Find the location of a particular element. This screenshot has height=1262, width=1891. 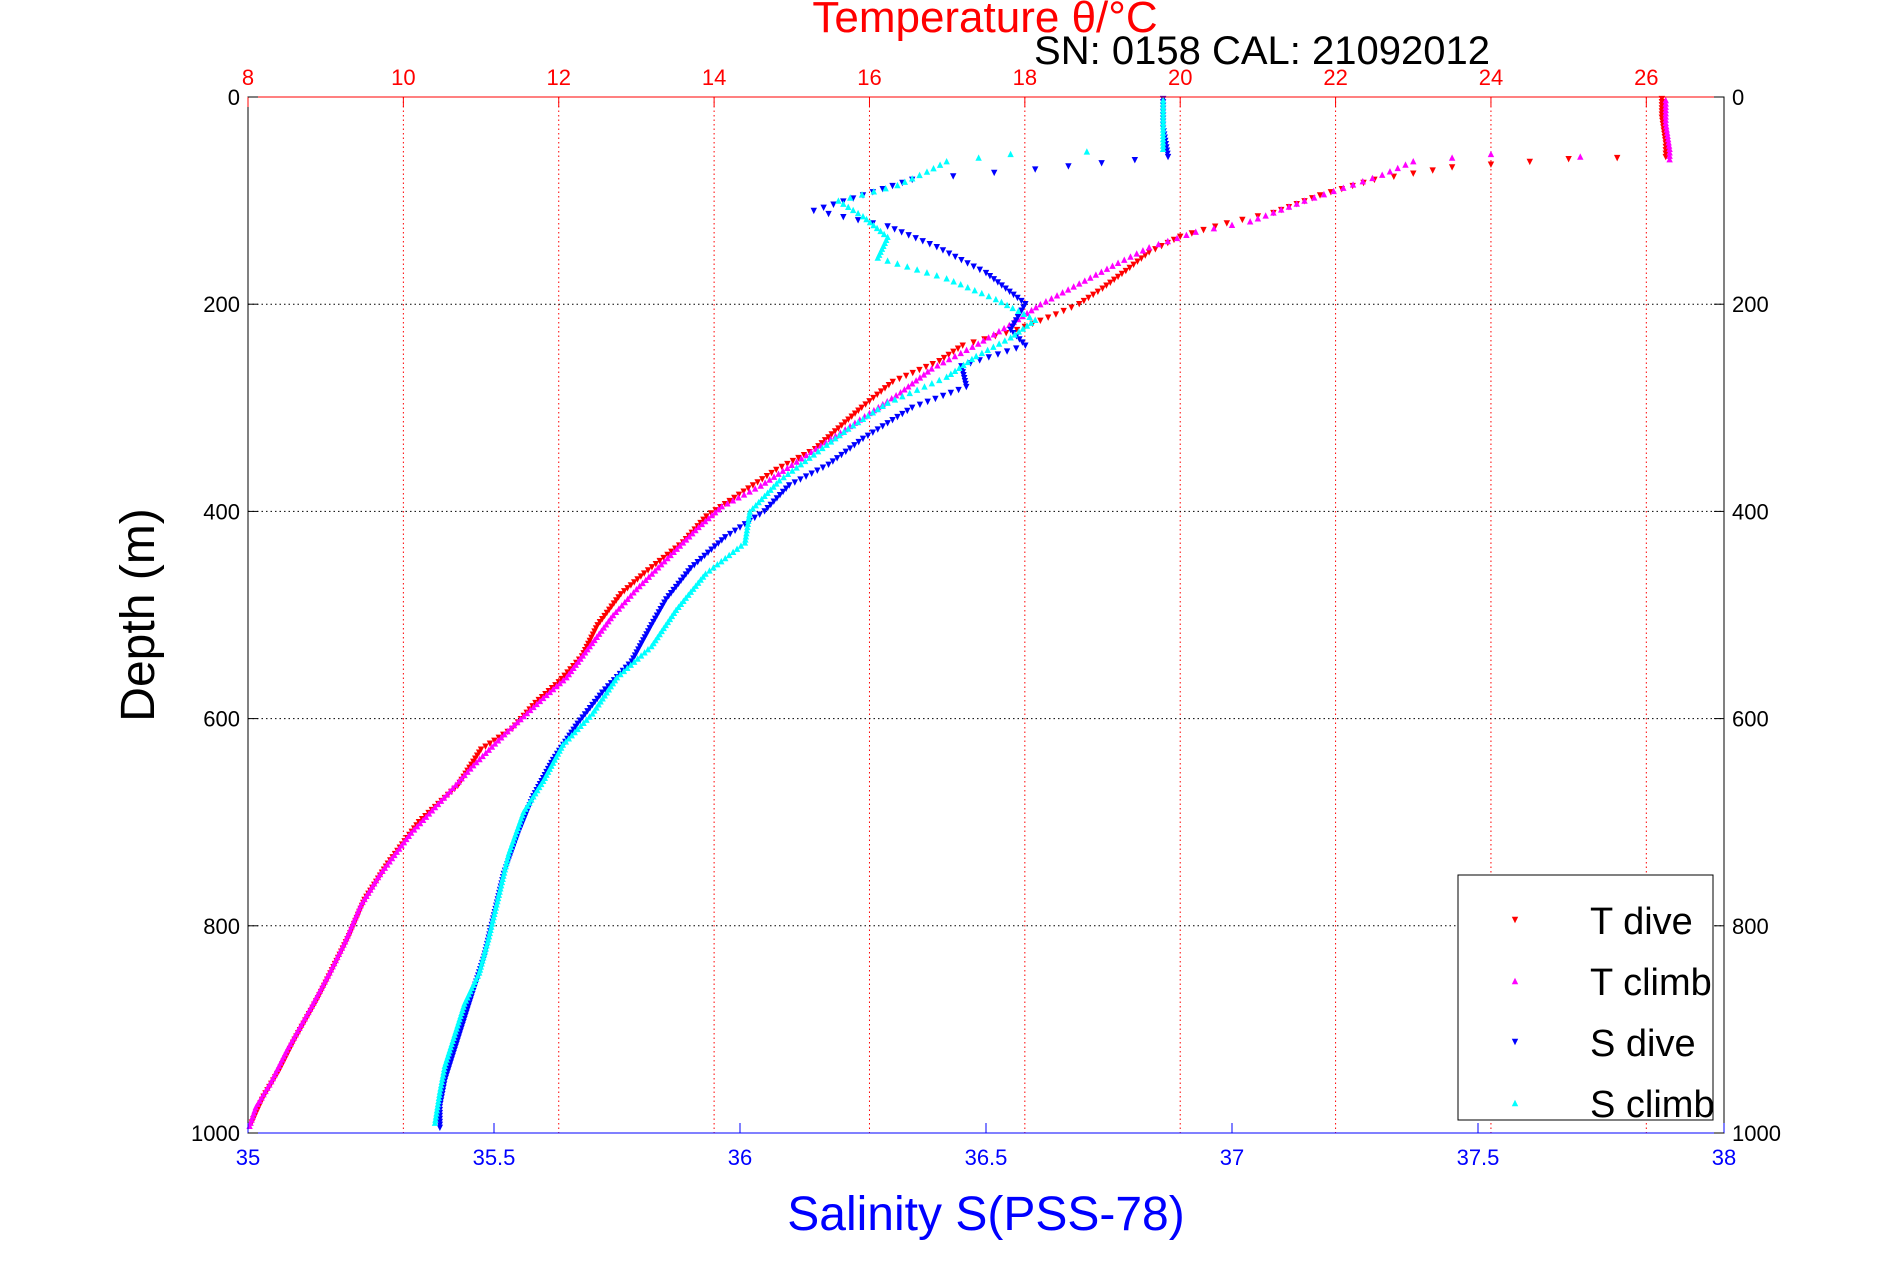

x-axis-label: Salinity S(PSS-78) is located at coordinates (985, 1214).